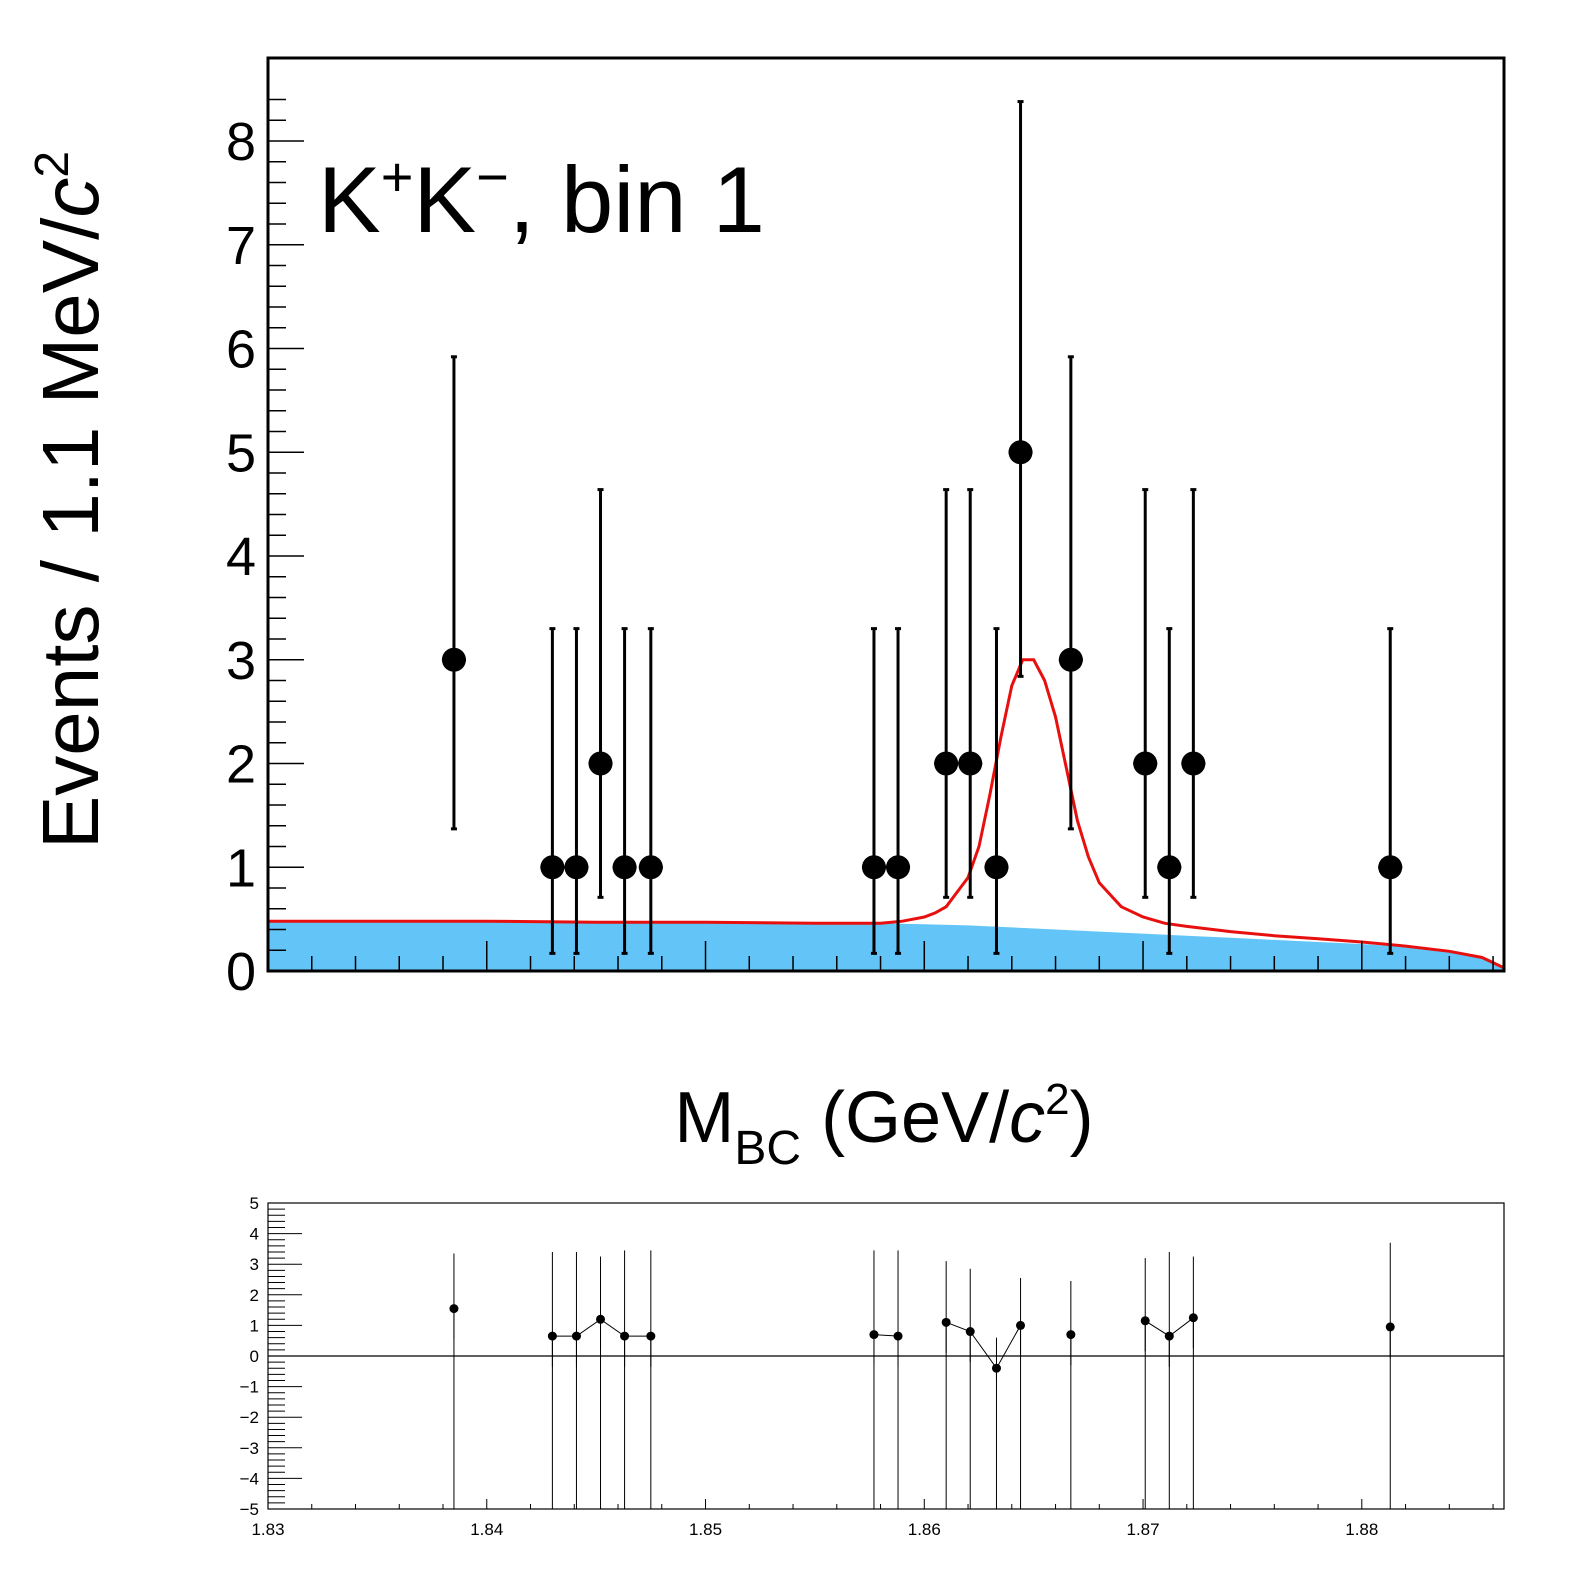 This screenshot has width=1596, height=1572. I want to click on pull-x-tick-label: 1.87, so click(1142, 1529).